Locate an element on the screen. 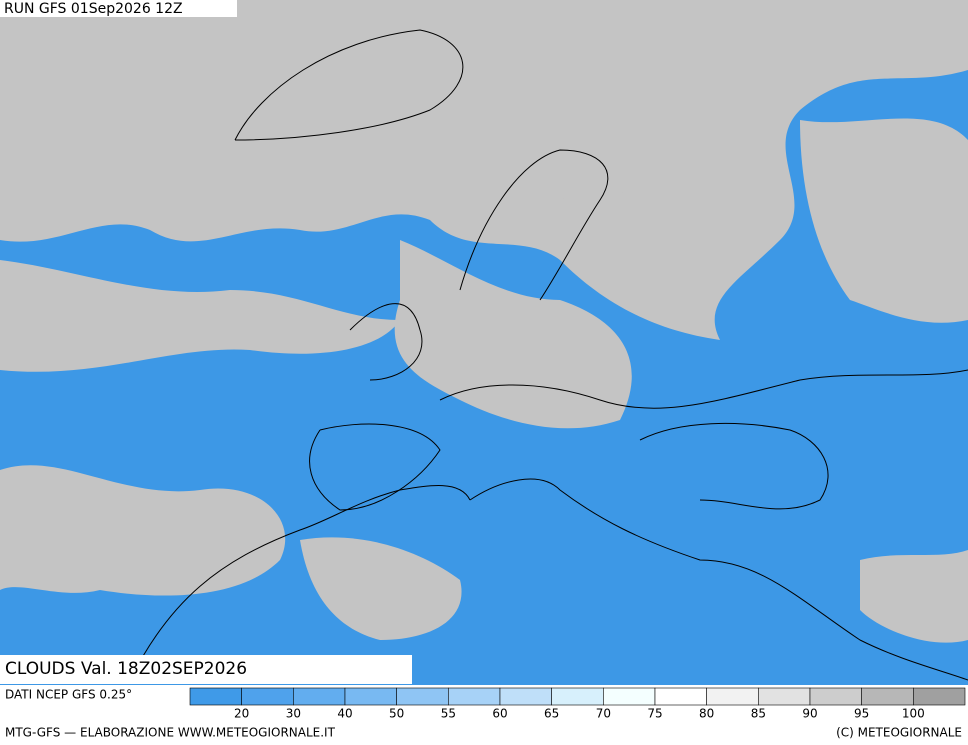 The width and height of the screenshot is (968, 745). field-label: CLOUDS Val. 18Z02SEP2026 is located at coordinates (126, 669).